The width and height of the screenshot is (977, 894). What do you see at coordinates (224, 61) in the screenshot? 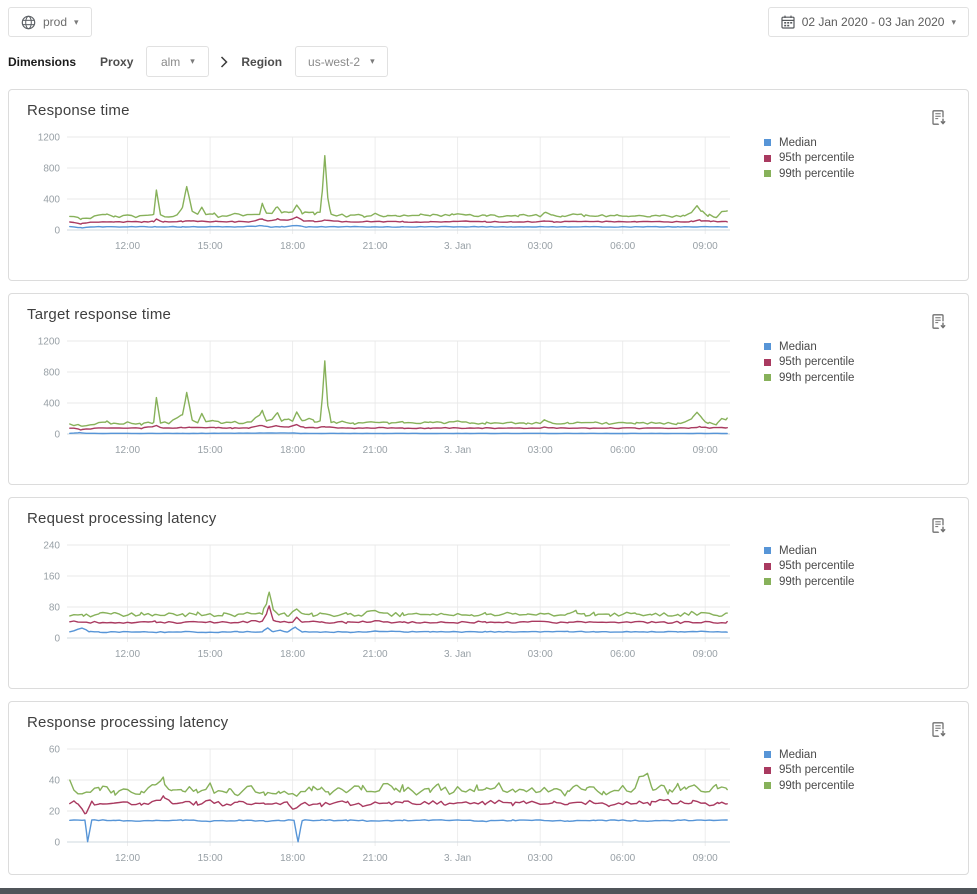
I see `chevron-right-icon` at bounding box center [224, 61].